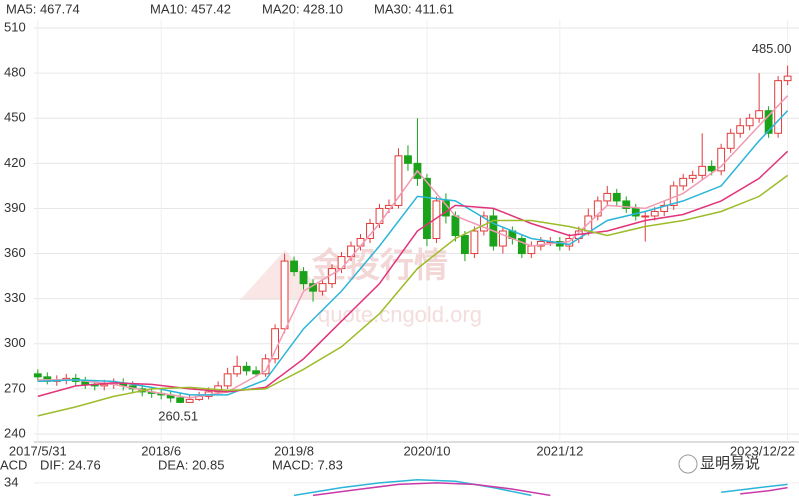 Image resolution: width=799 pixels, height=497 pixels. I want to click on panel-title: ACD, so click(13, 464).